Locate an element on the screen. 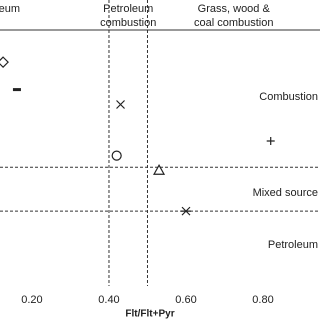 The width and height of the screenshot is (320, 320). region-label: Mixed source is located at coordinates (285, 193).